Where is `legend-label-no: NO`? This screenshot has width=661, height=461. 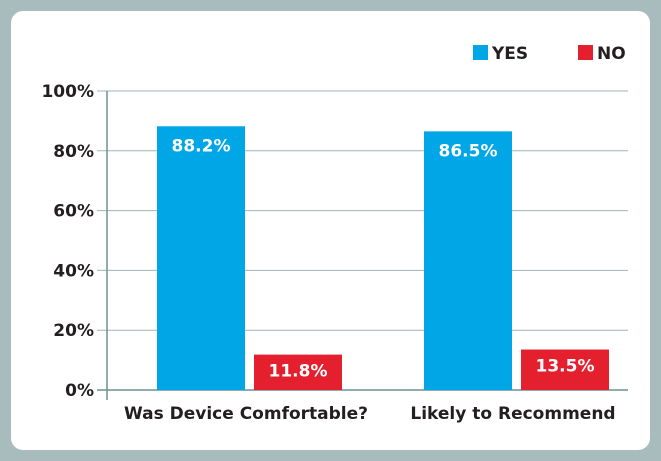
legend-label-no: NO is located at coordinates (611, 54).